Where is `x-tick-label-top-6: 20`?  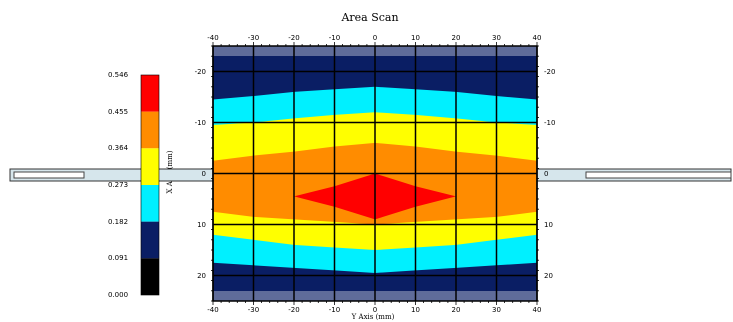
x-tick-label-top-6: 20 is located at coordinates (456, 38).